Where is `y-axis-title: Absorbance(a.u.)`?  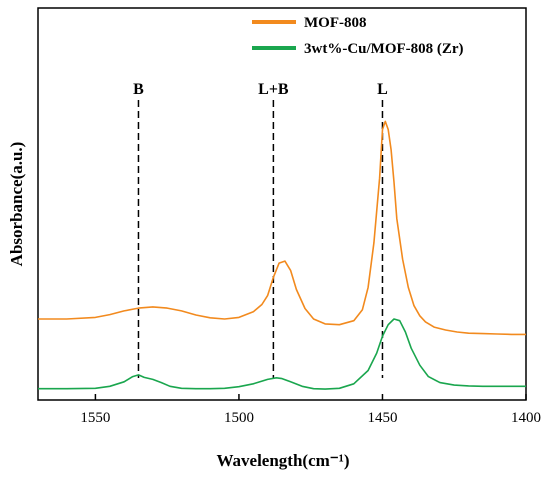 y-axis-title: Absorbance(a.u.) is located at coordinates (16, 204).